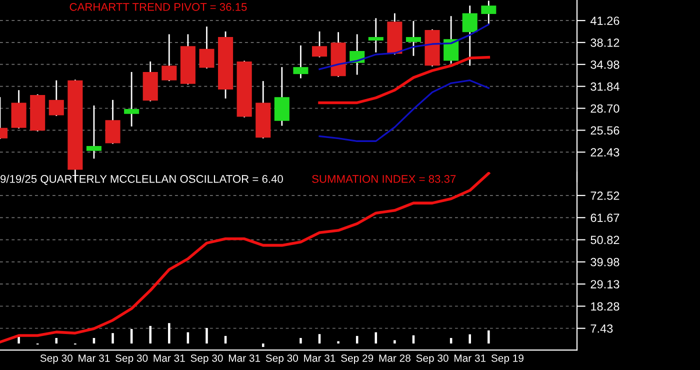  Describe the element at coordinates (507, 359) in the screenshot. I see `x-tick-label: Sep 19` at that location.